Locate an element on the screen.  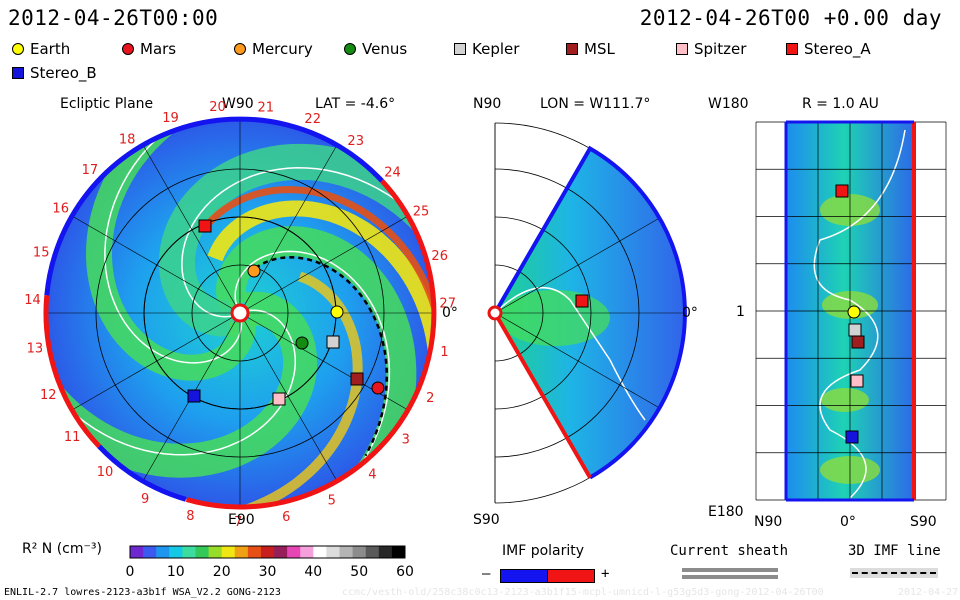
legend-item-stereo-a: Stereo_A is located at coordinates (828, 49).